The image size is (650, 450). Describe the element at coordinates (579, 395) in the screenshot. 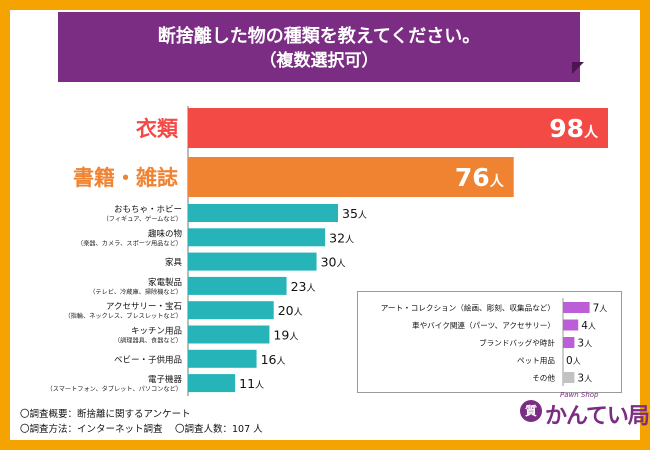

I see `logo-tagline: Pawn Shop` at that location.